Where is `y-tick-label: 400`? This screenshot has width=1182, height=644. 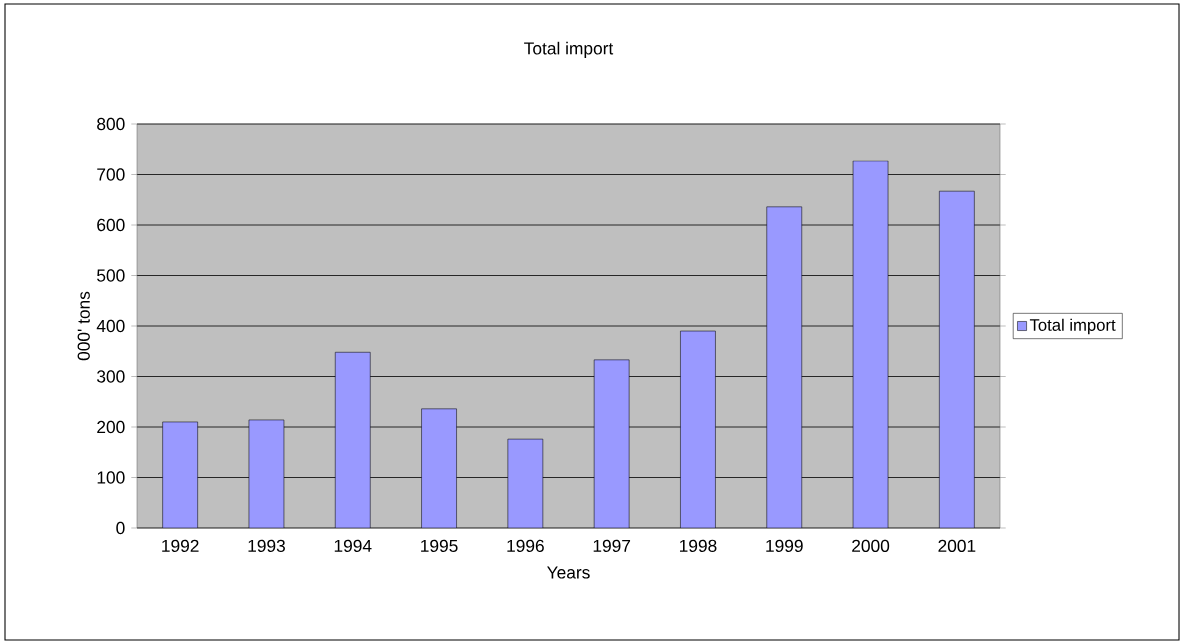 y-tick-label: 400 is located at coordinates (110, 326).